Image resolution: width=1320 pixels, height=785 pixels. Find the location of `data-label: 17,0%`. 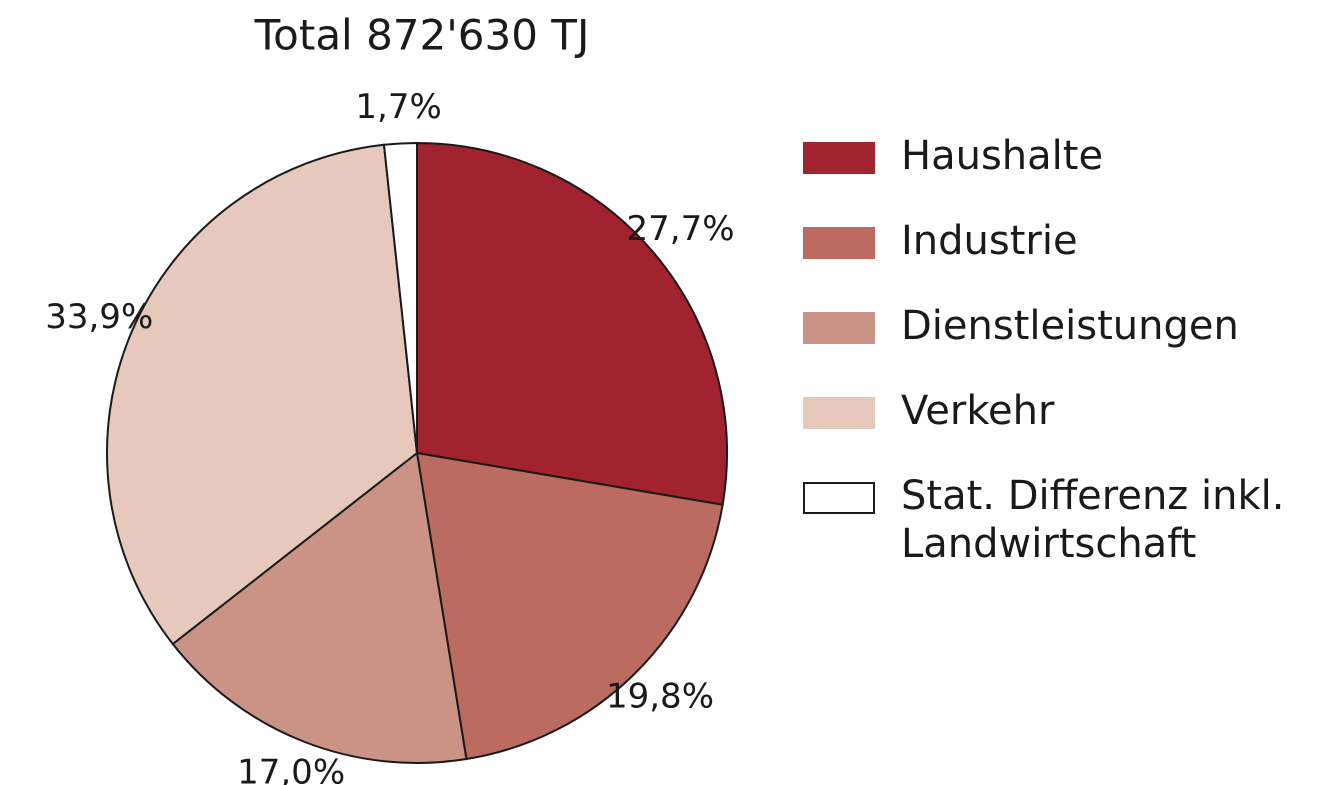

data-label: 17,0% is located at coordinates (291, 769).